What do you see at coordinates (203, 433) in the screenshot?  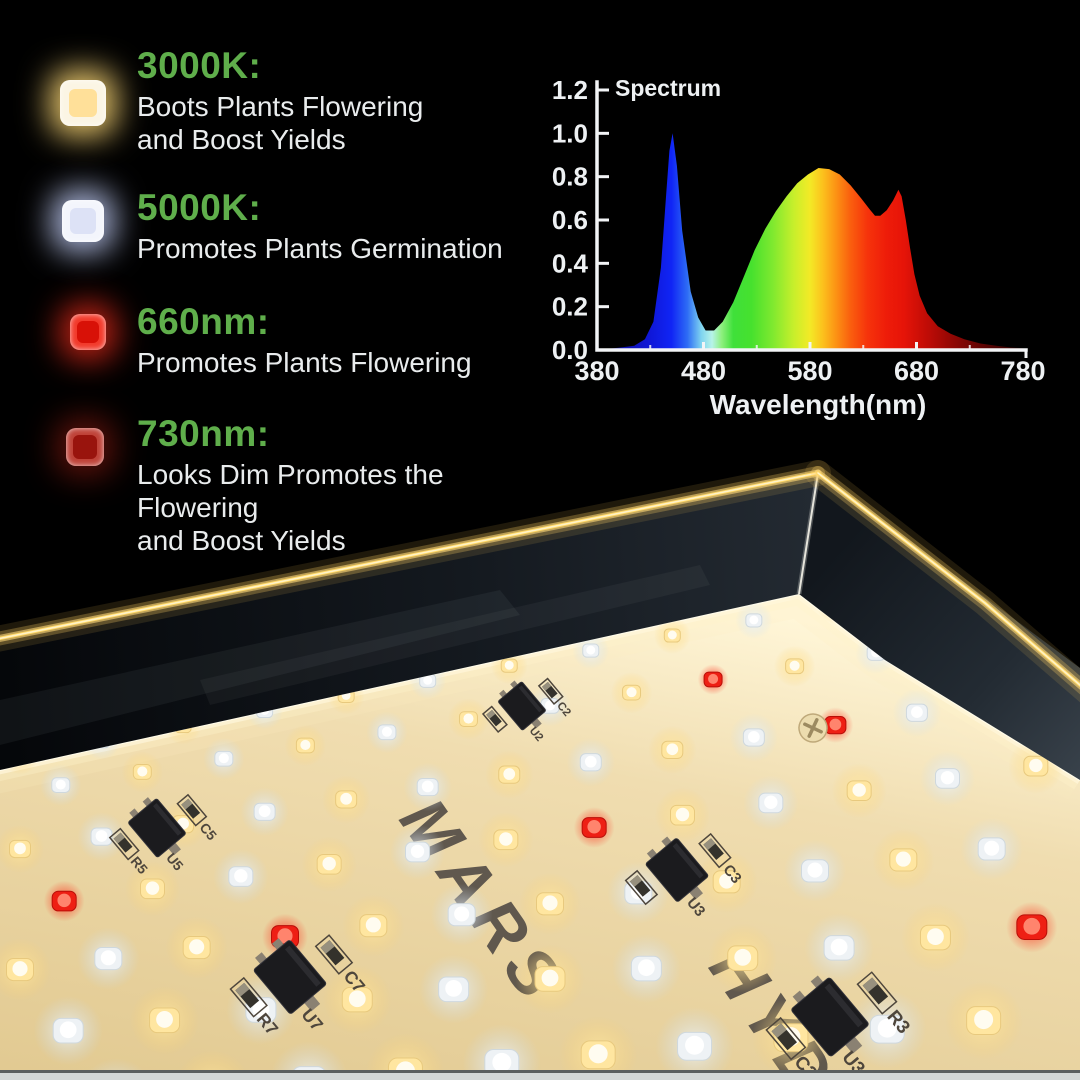 I see `legend-item-730nm-label: 730nm:` at bounding box center [203, 433].